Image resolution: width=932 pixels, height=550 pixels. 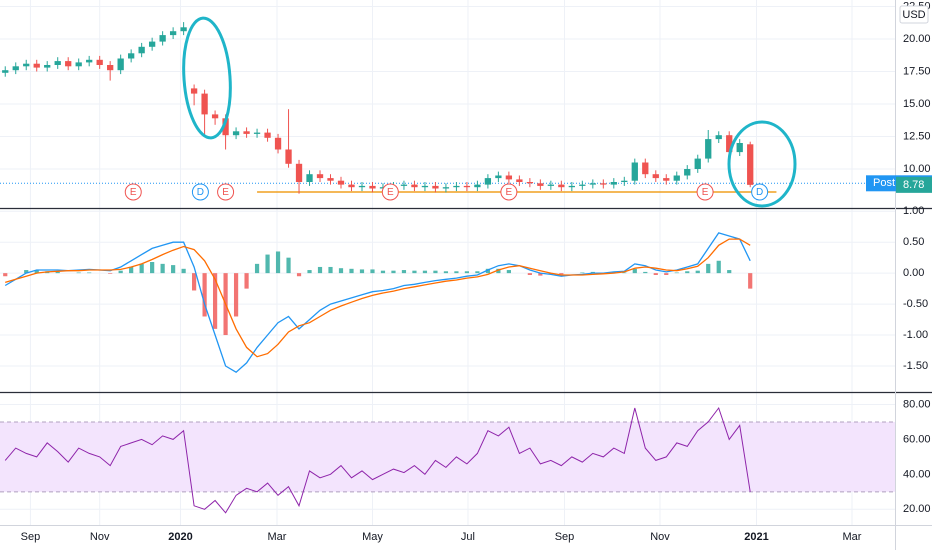 I want to click on x-tick-label: Sep, so click(x=565, y=537).